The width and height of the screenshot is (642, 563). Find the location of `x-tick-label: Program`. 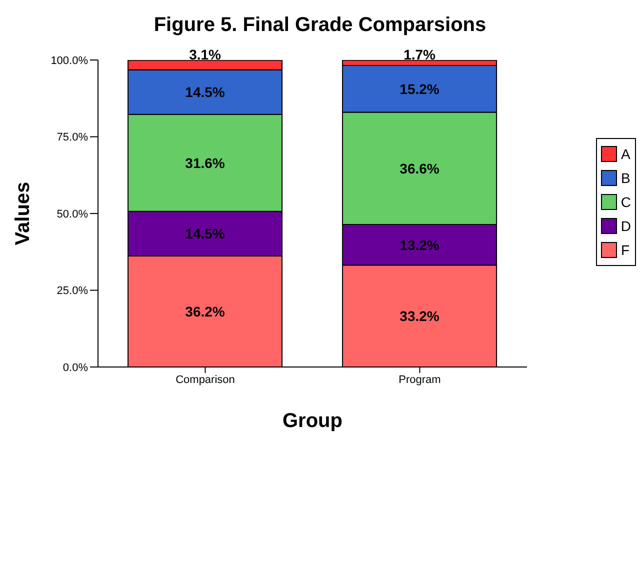

x-tick-label: Program is located at coordinates (419, 380).